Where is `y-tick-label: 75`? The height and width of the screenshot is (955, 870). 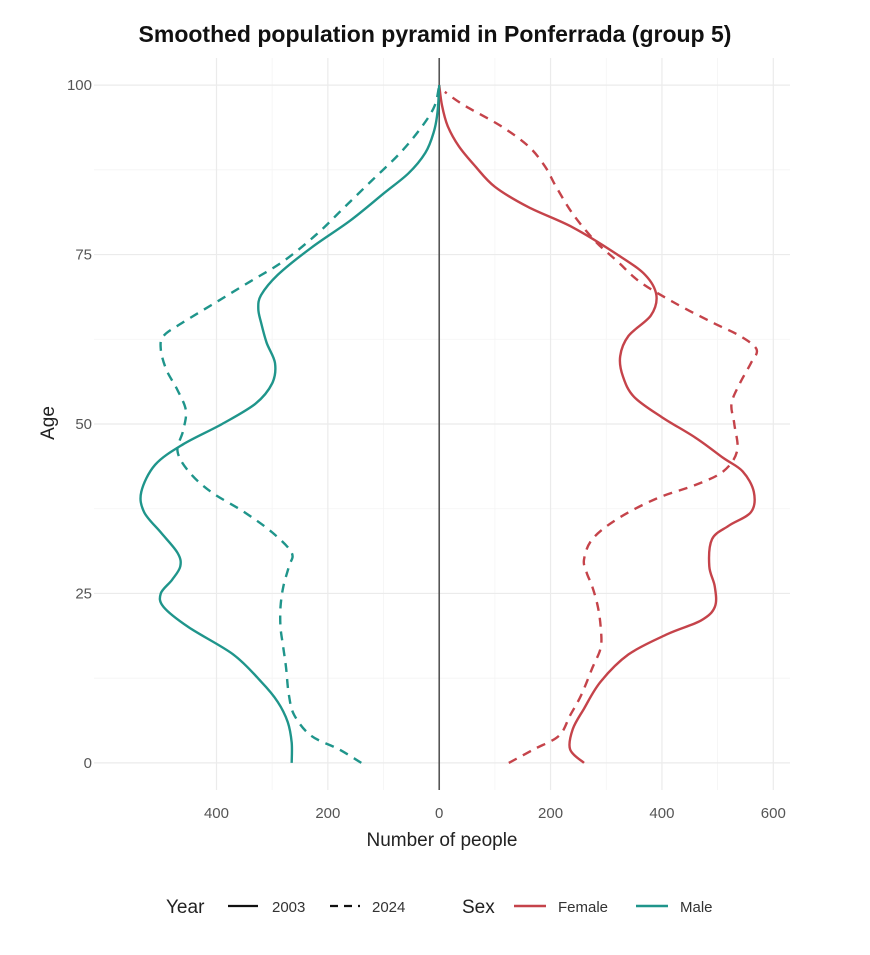 y-tick-label: 75 is located at coordinates (83, 255).